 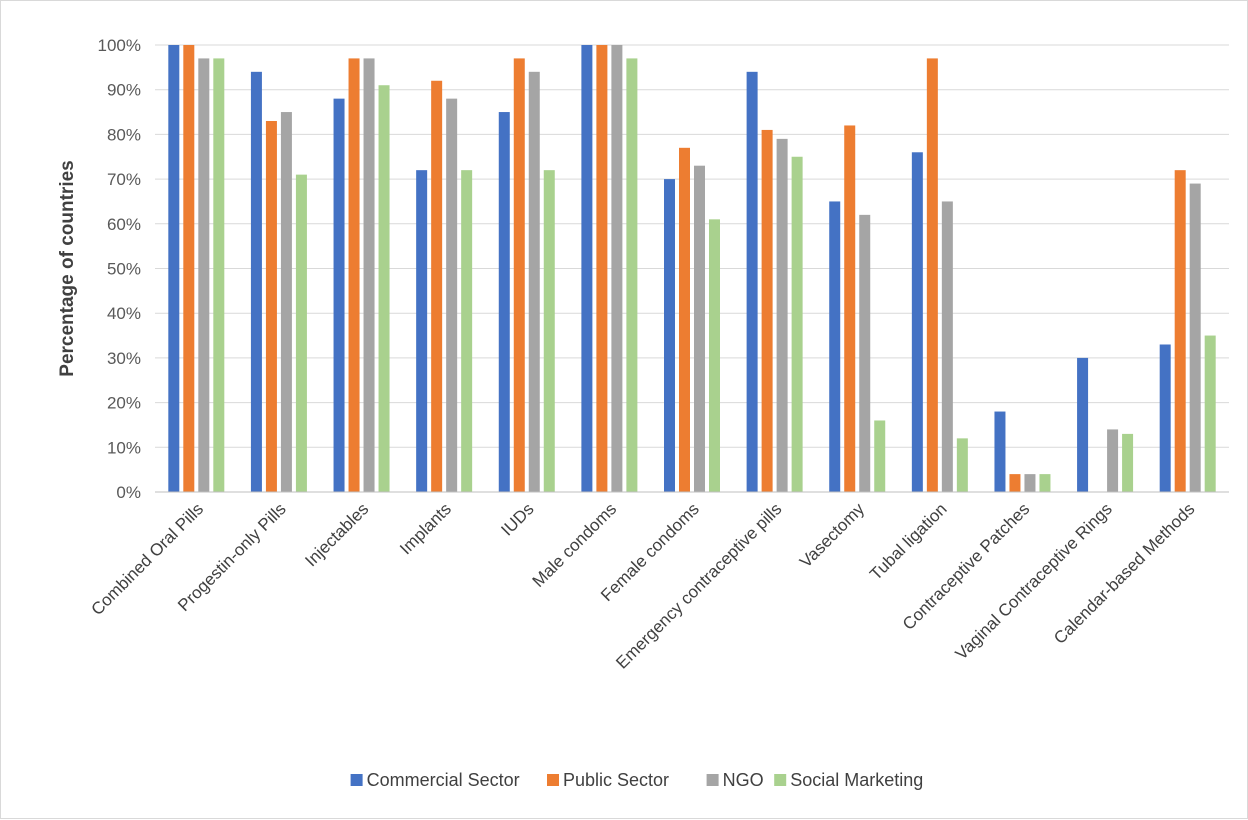 What do you see at coordinates (443, 780) in the screenshot?
I see `legend-label: Commercial Sector` at bounding box center [443, 780].